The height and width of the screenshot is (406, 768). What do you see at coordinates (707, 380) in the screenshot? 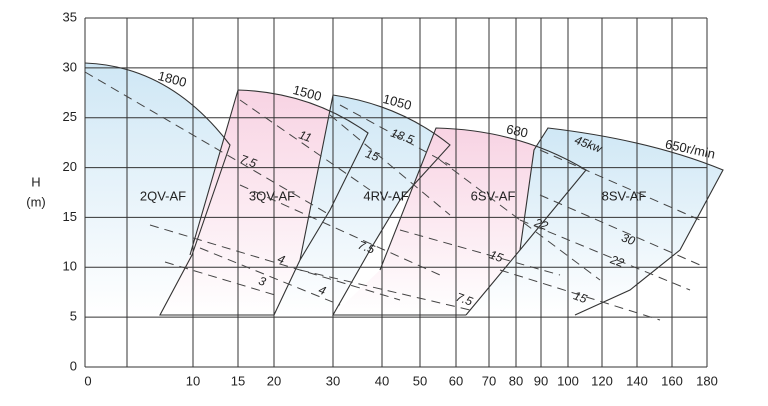
I see `x-tick-label: 180` at bounding box center [707, 380].